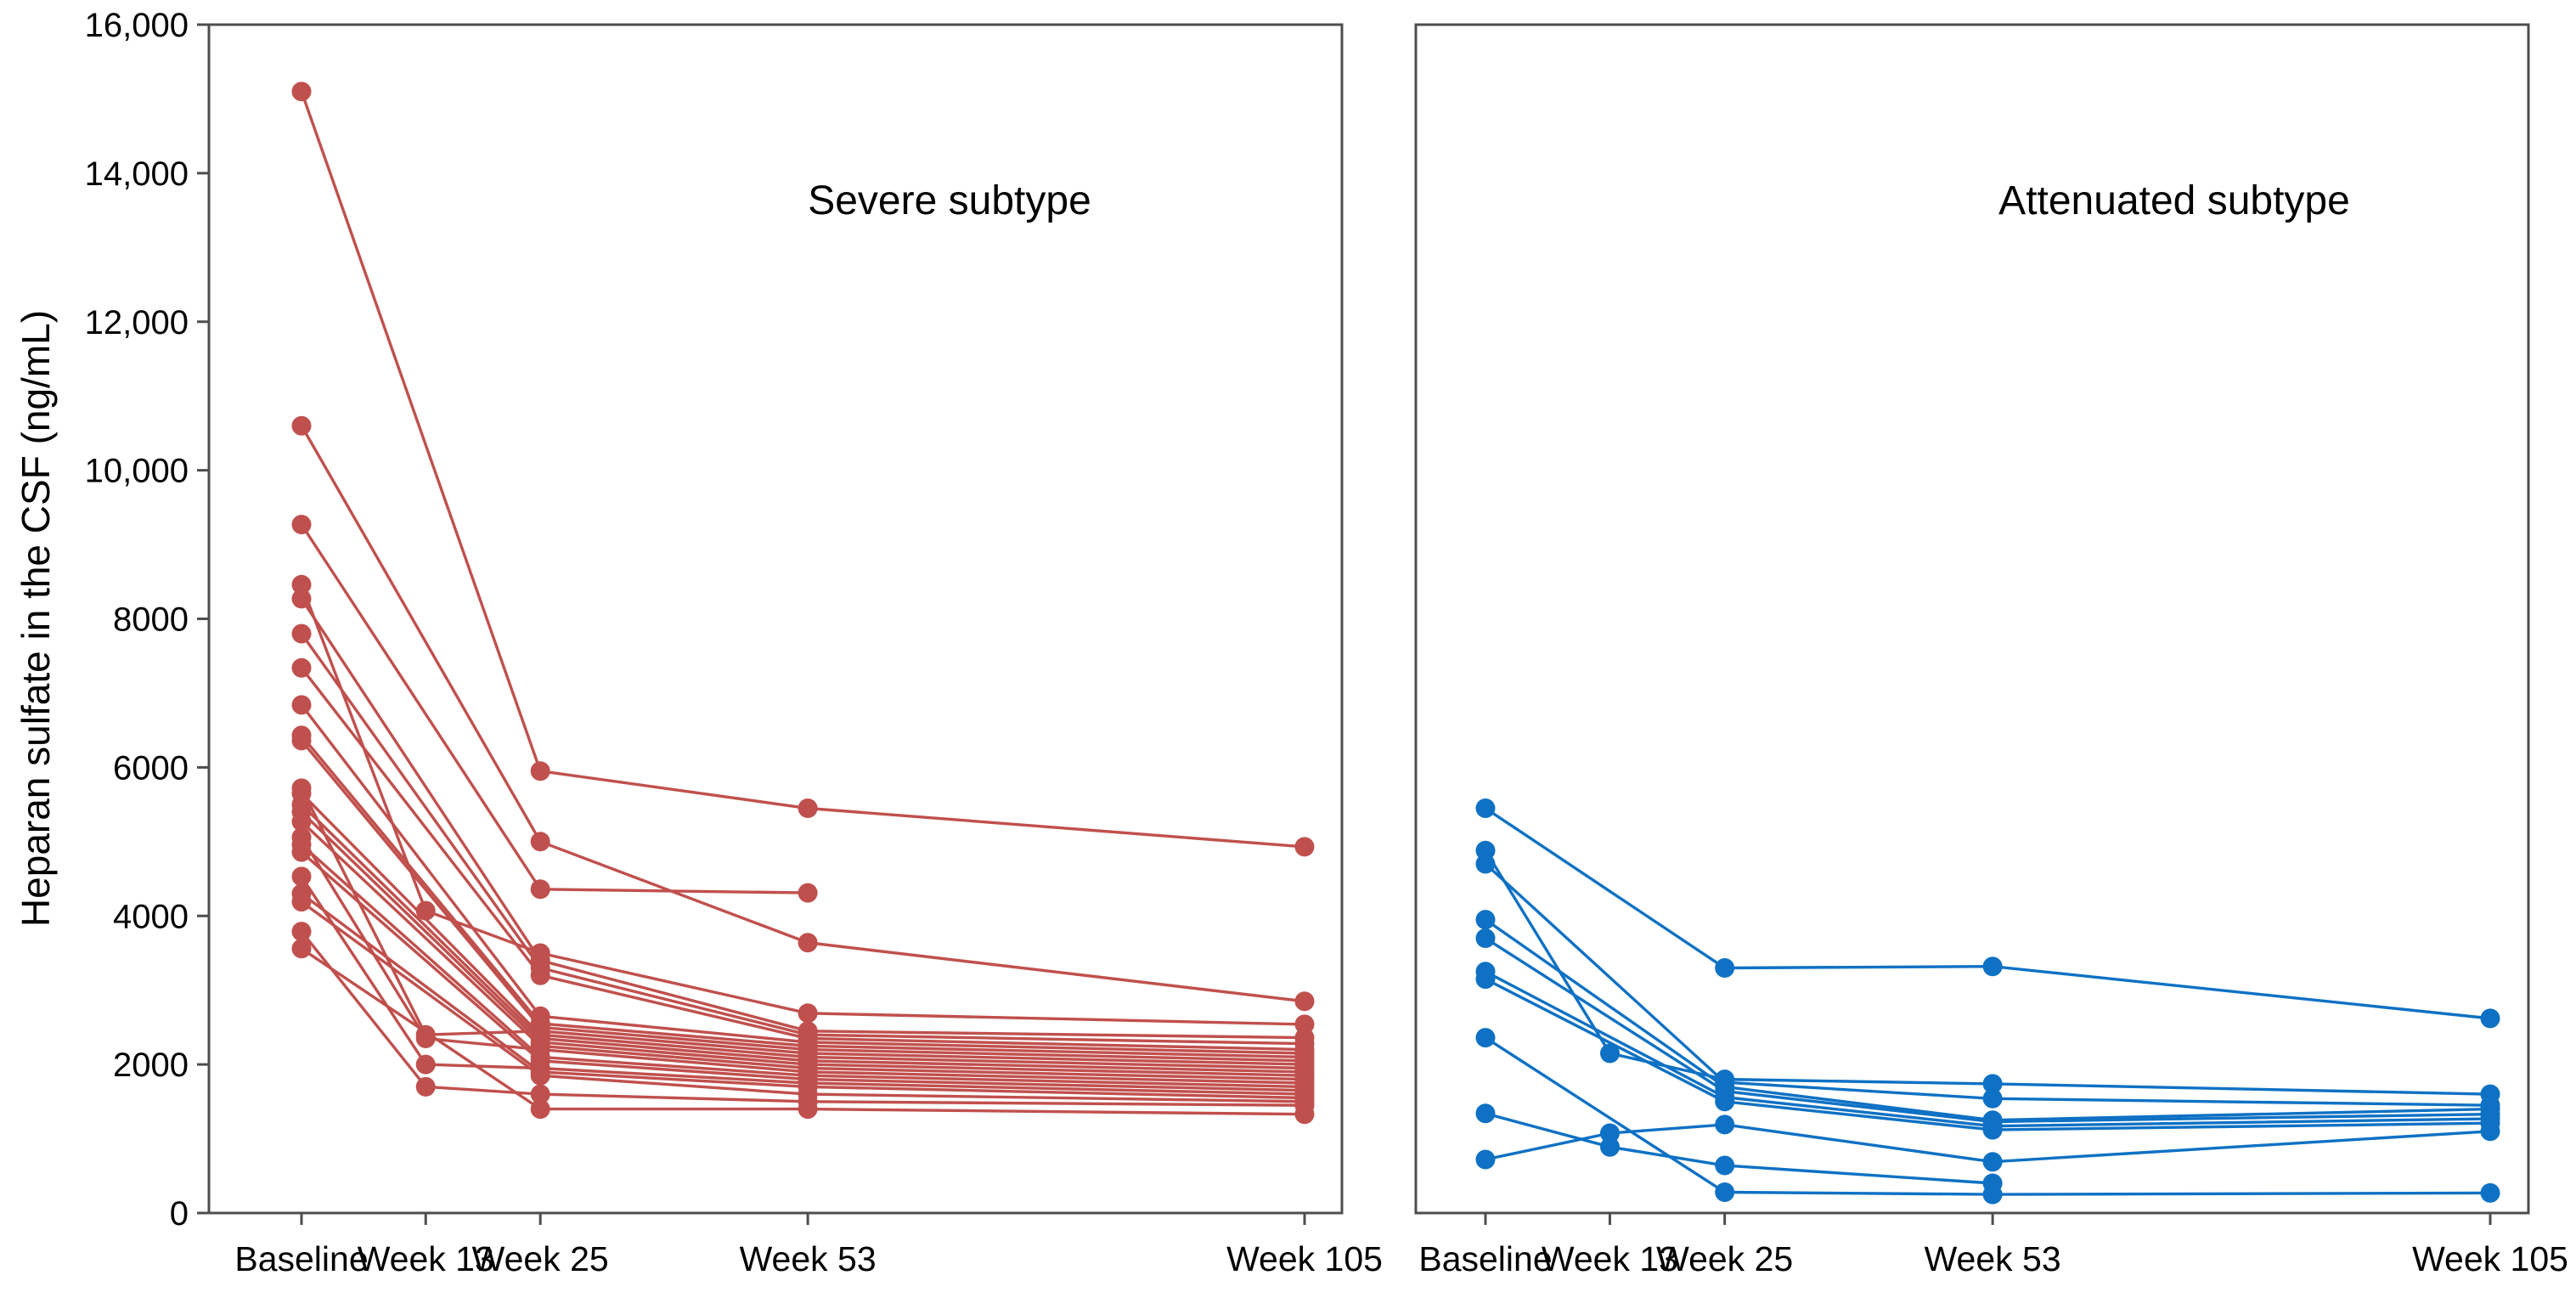 This screenshot has width=2576, height=1309. I want to click on severe-line-5-path, so click(802, 818).